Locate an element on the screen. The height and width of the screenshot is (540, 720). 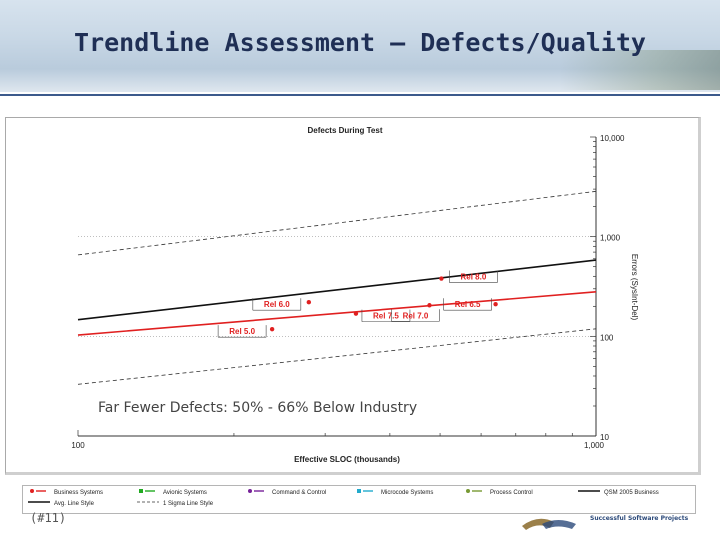
legend-label: Avionic Systems is located at coordinates (185, 493).